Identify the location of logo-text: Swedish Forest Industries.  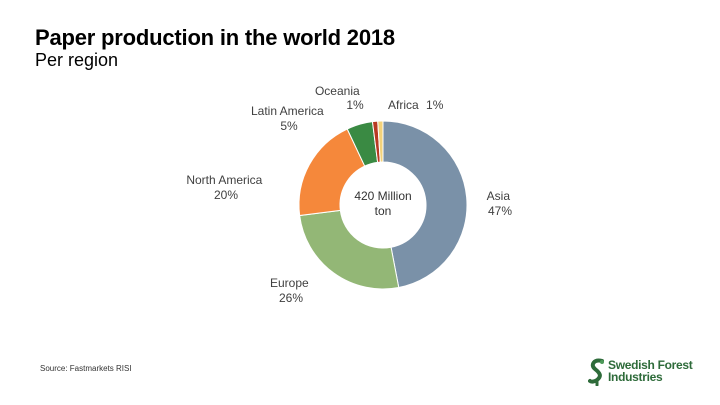
(650, 371).